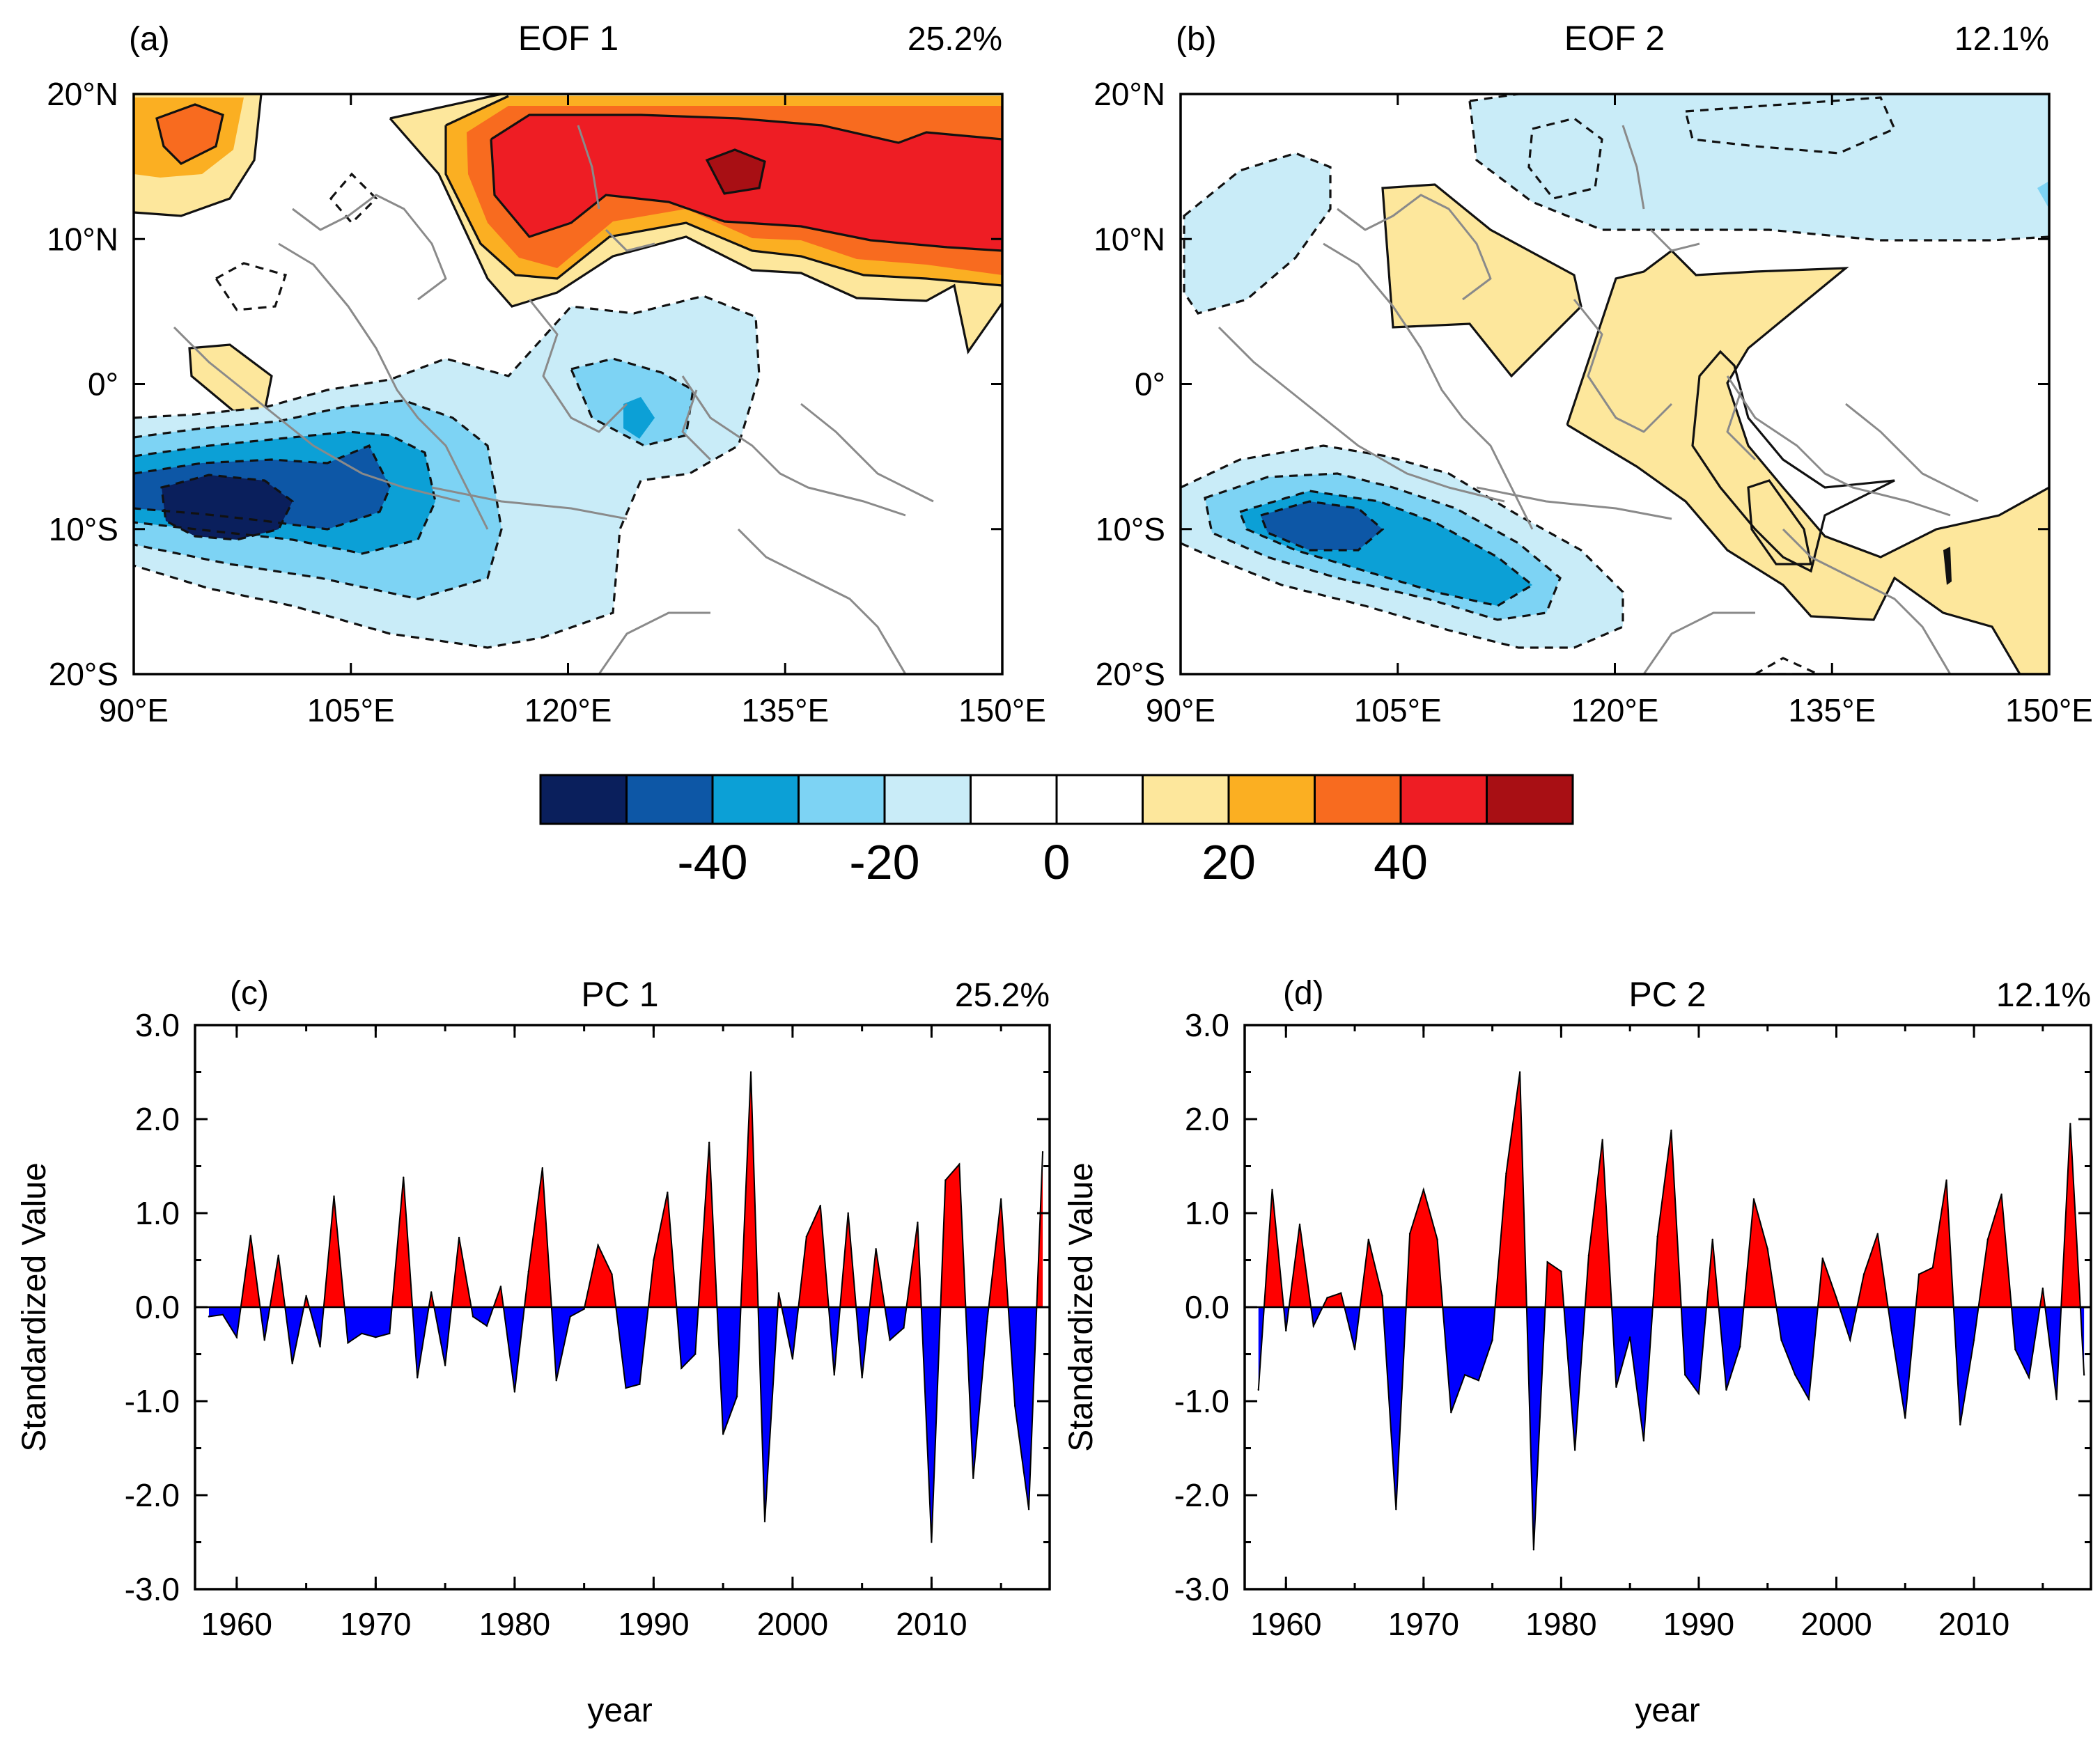 The image size is (2100, 1741). I want to click on pc2-x-tick-label: 2000, so click(1836, 1624).